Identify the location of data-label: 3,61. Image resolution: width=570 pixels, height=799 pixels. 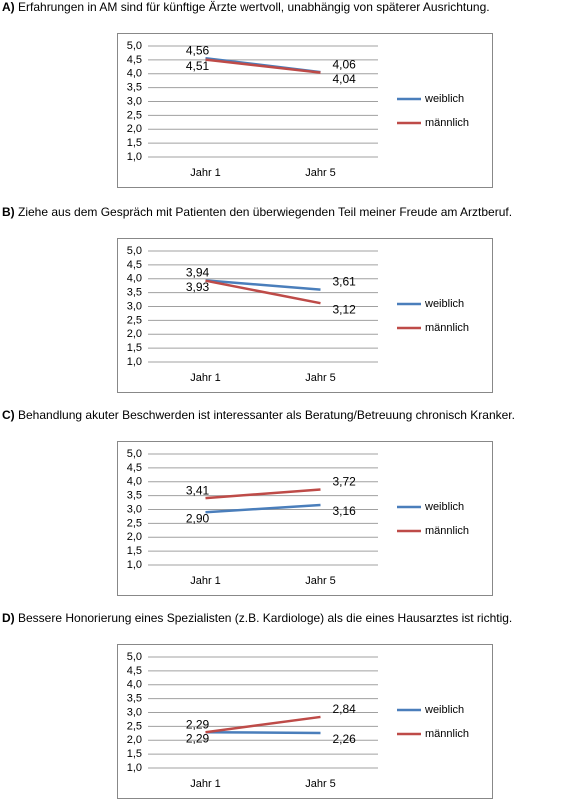
(345, 282).